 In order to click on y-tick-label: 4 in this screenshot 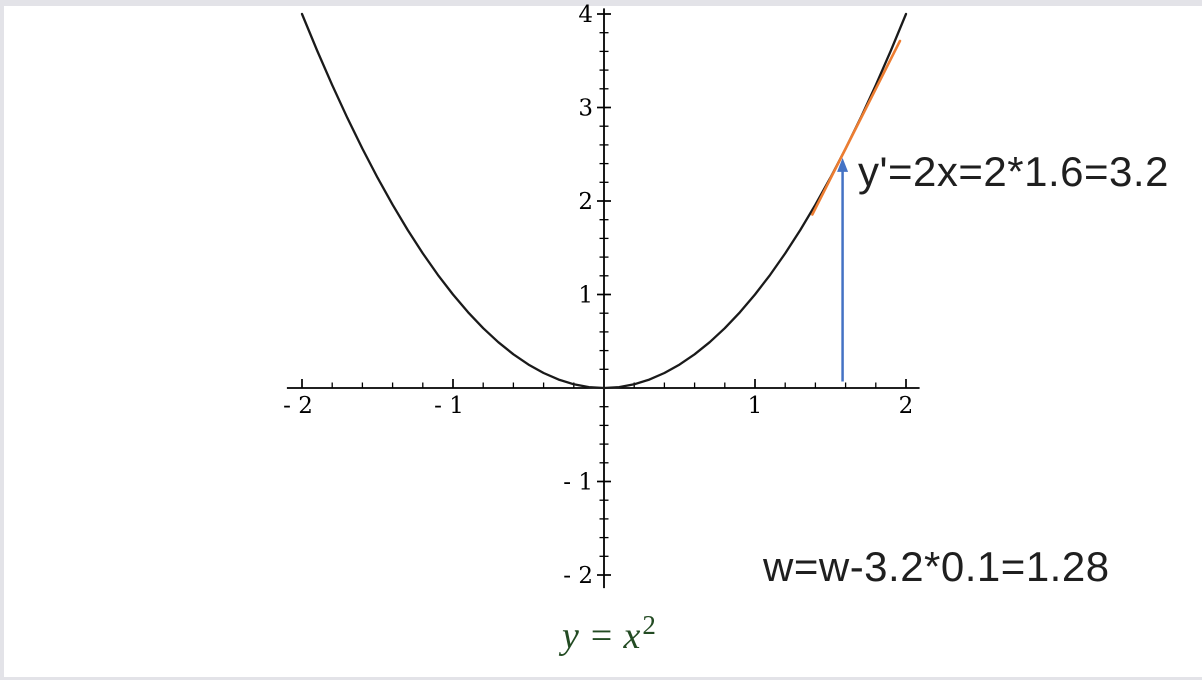, I will do `click(585, 15)`.